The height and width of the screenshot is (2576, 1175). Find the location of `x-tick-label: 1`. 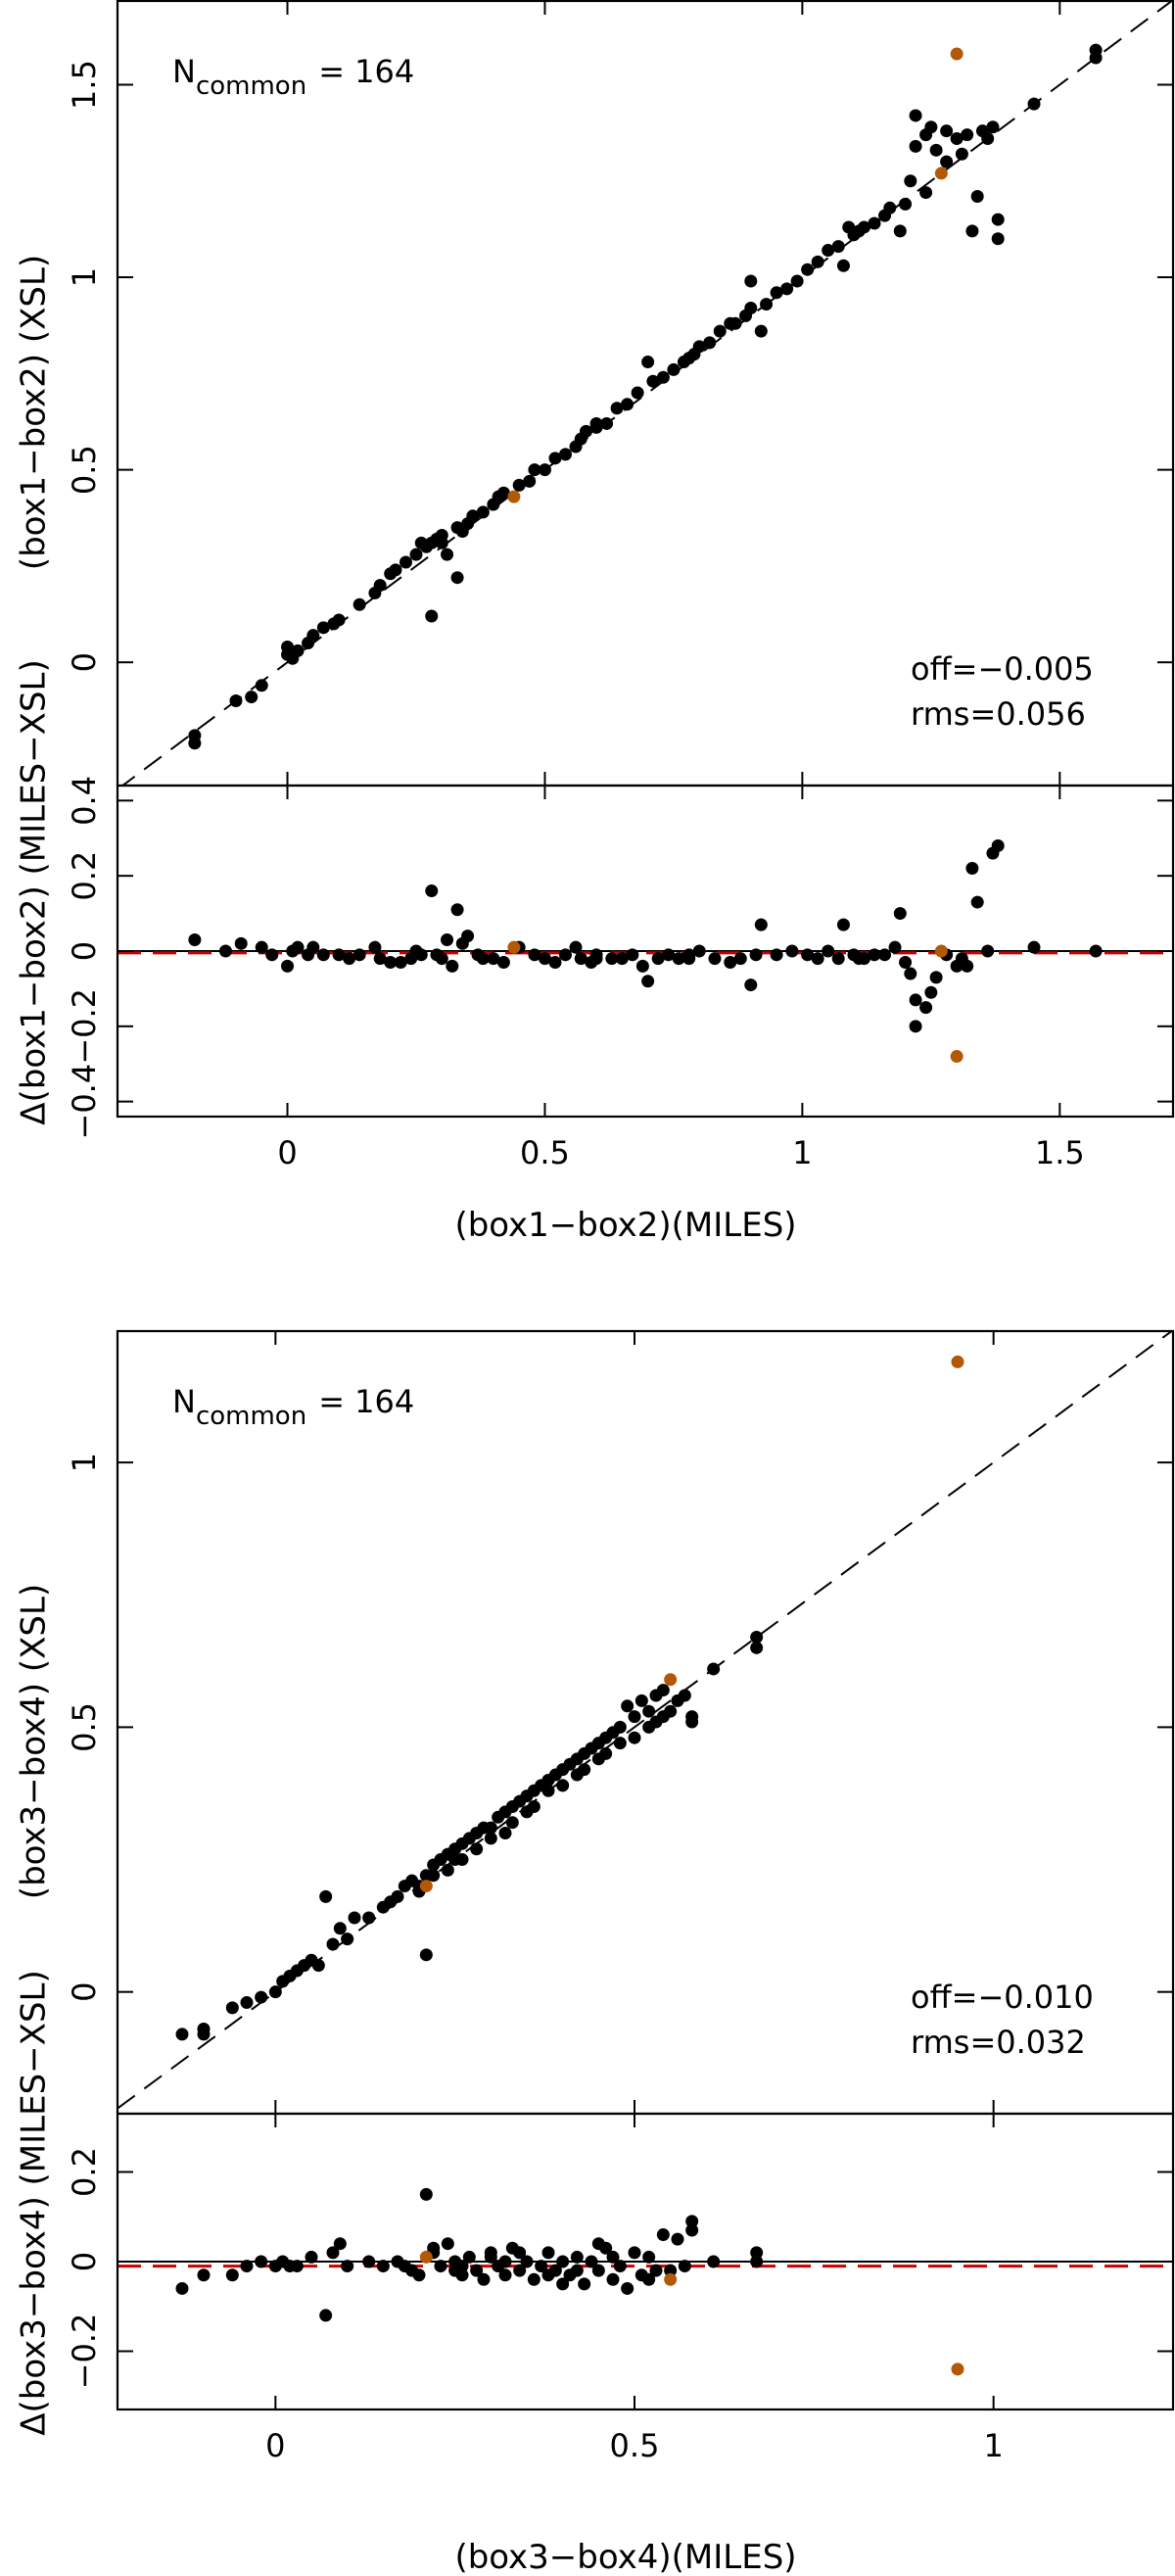

x-tick-label: 1 is located at coordinates (802, 1152).